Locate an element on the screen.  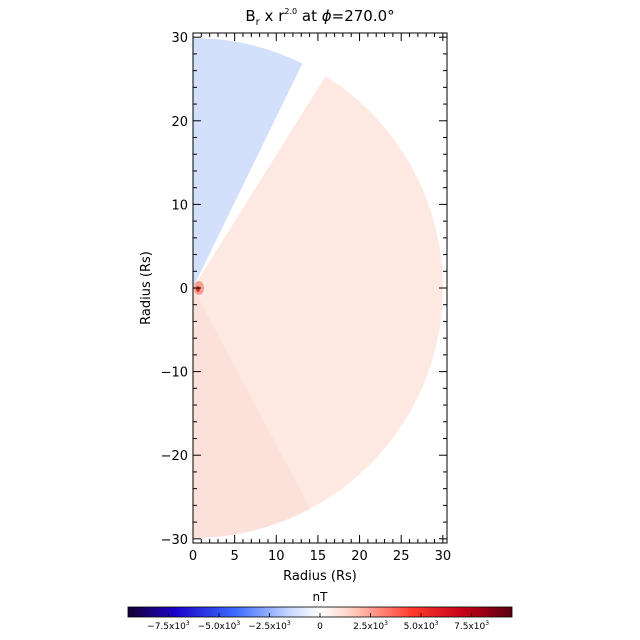
x-tick-label: 15 is located at coordinates (318, 556).